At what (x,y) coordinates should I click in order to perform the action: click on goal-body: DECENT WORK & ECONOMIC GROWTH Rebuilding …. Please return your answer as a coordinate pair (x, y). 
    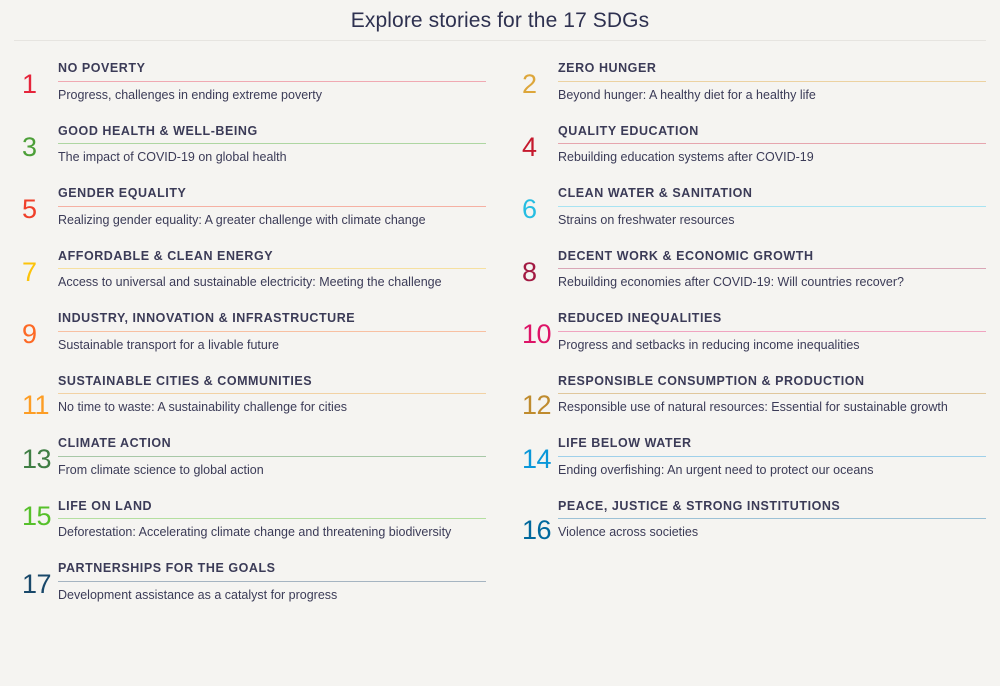
    Looking at the image, I should click on (772, 269).